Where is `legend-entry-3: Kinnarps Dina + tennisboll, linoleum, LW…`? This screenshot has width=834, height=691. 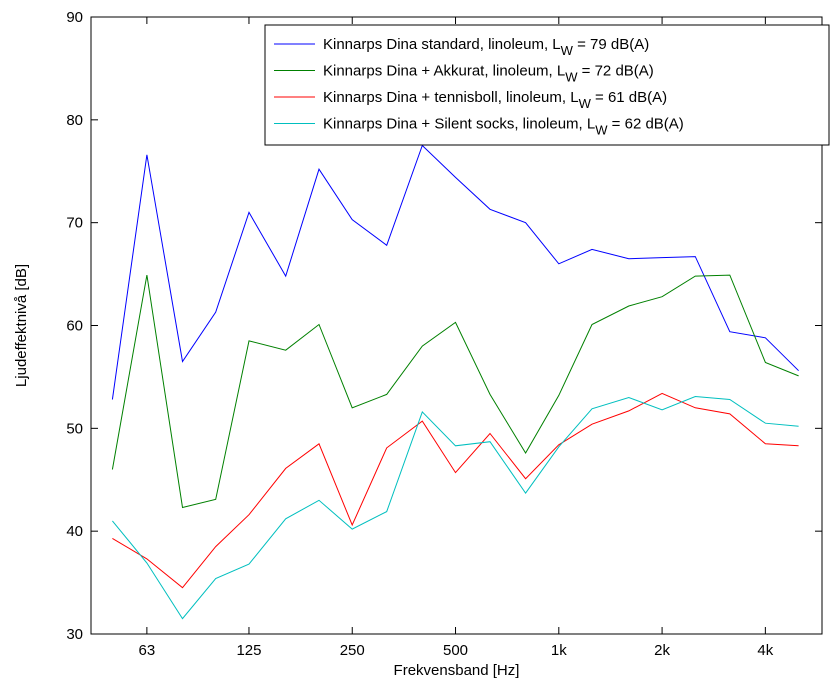
legend-entry-3: Kinnarps Dina + tennisboll, linoleum, LW… is located at coordinates (495, 100).